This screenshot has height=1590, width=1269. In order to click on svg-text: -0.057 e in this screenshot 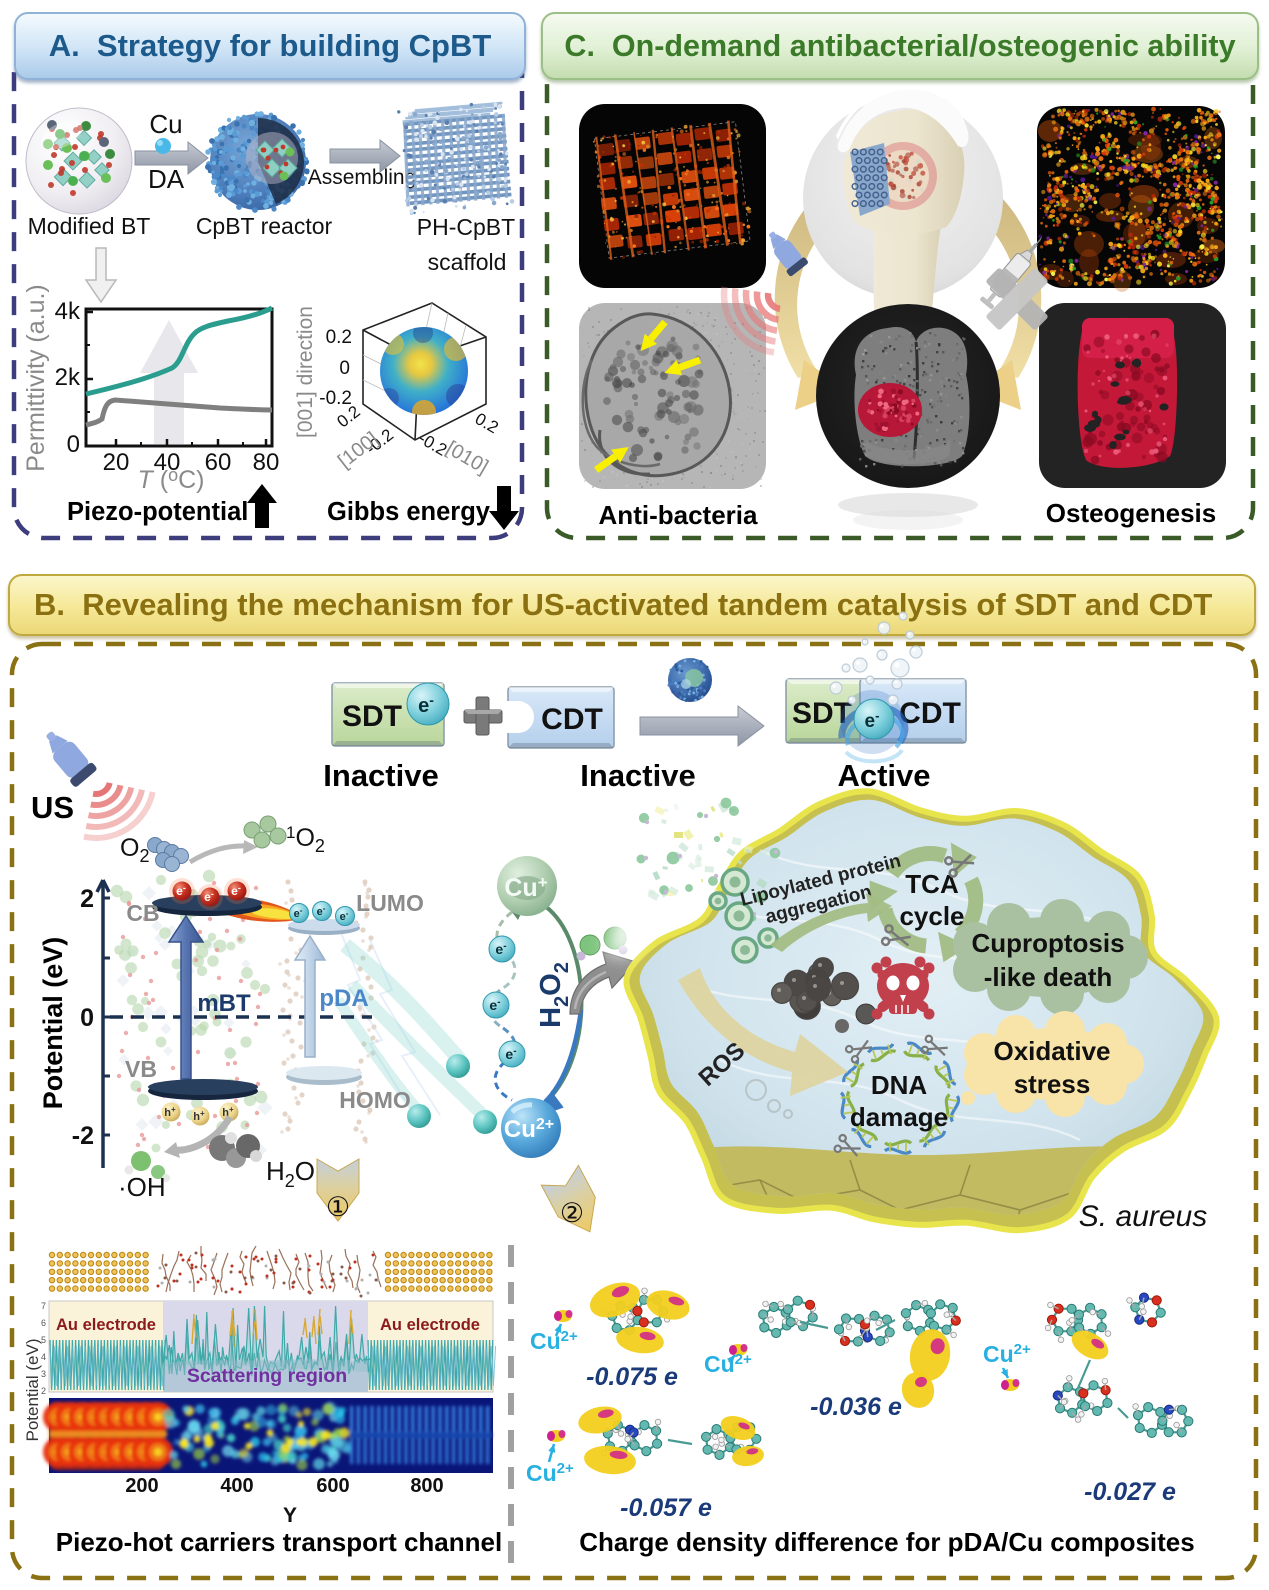, I will do `click(666, 1508)`.